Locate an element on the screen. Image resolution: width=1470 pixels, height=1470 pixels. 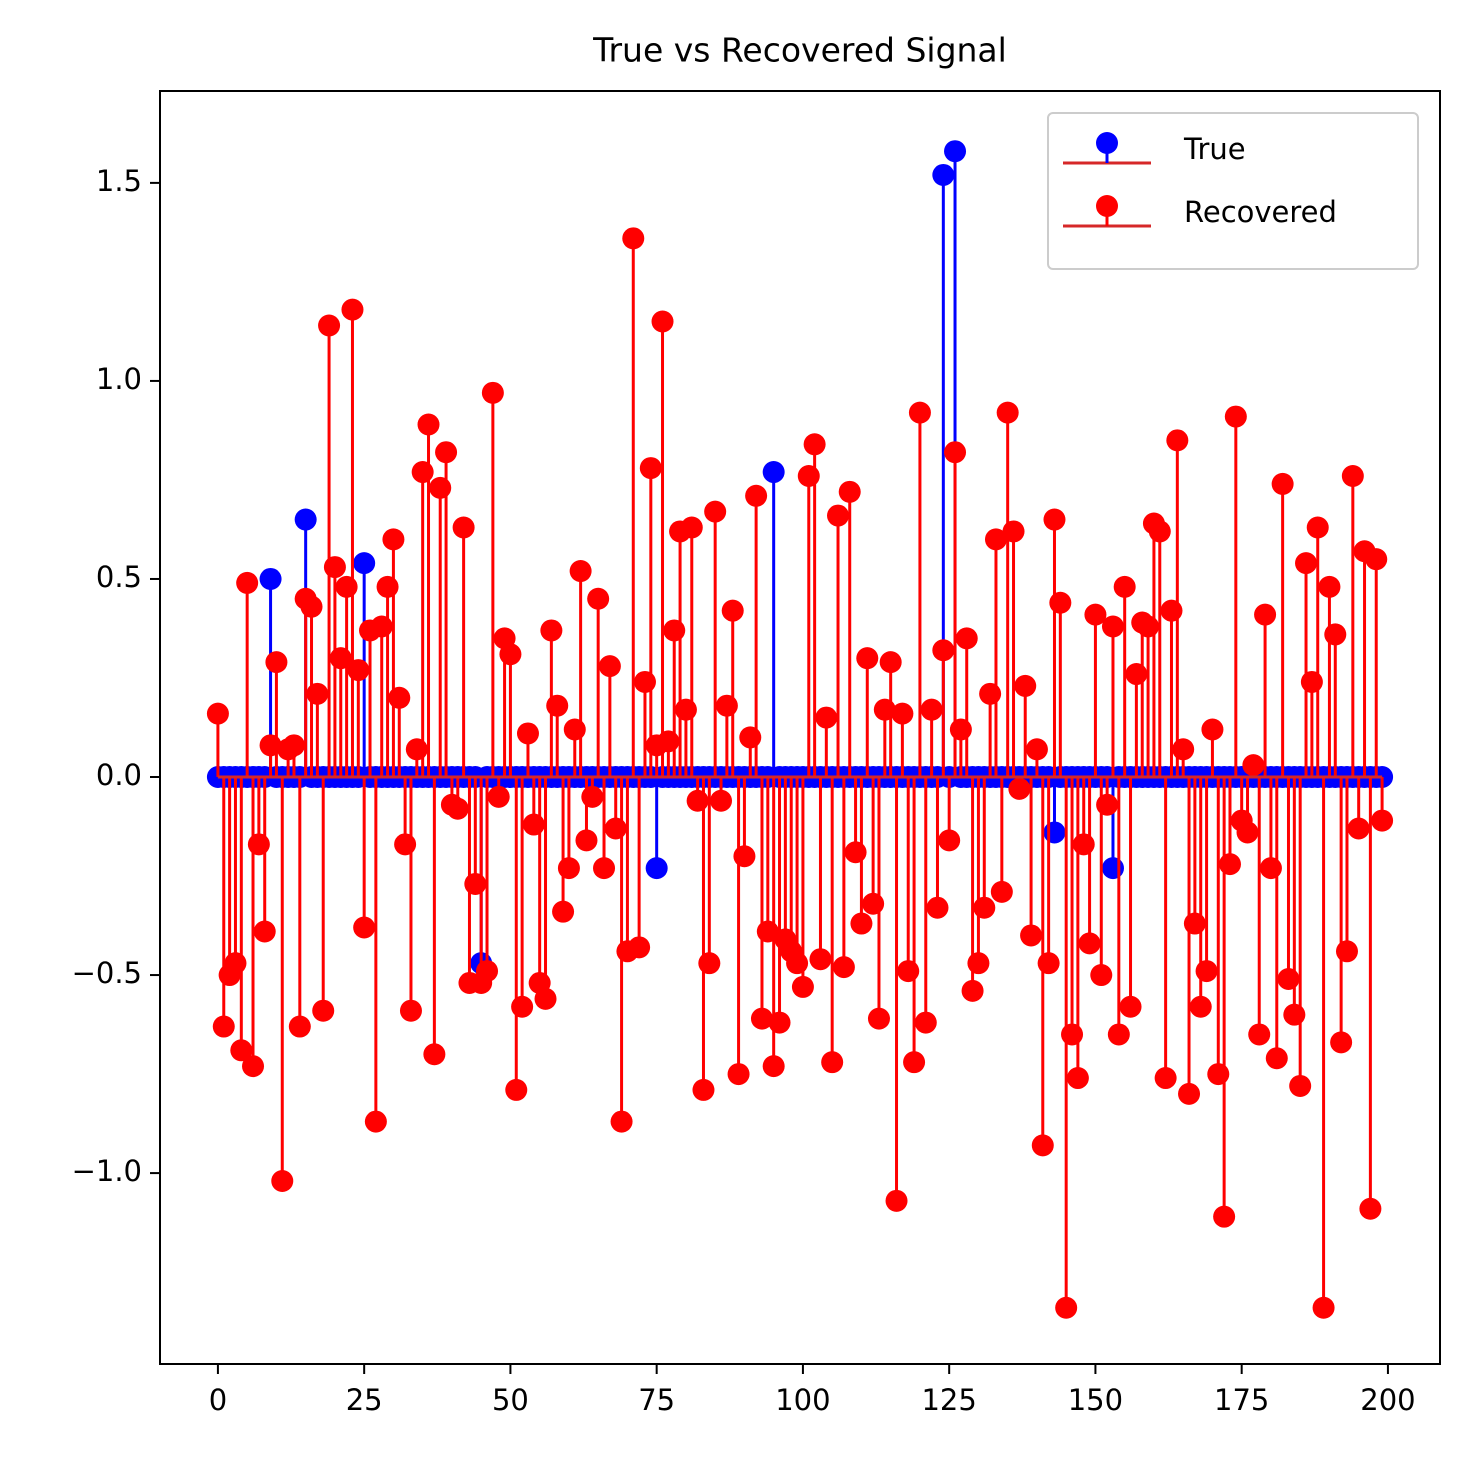
y-tick-label: −0.5 is located at coordinates (107, 973).